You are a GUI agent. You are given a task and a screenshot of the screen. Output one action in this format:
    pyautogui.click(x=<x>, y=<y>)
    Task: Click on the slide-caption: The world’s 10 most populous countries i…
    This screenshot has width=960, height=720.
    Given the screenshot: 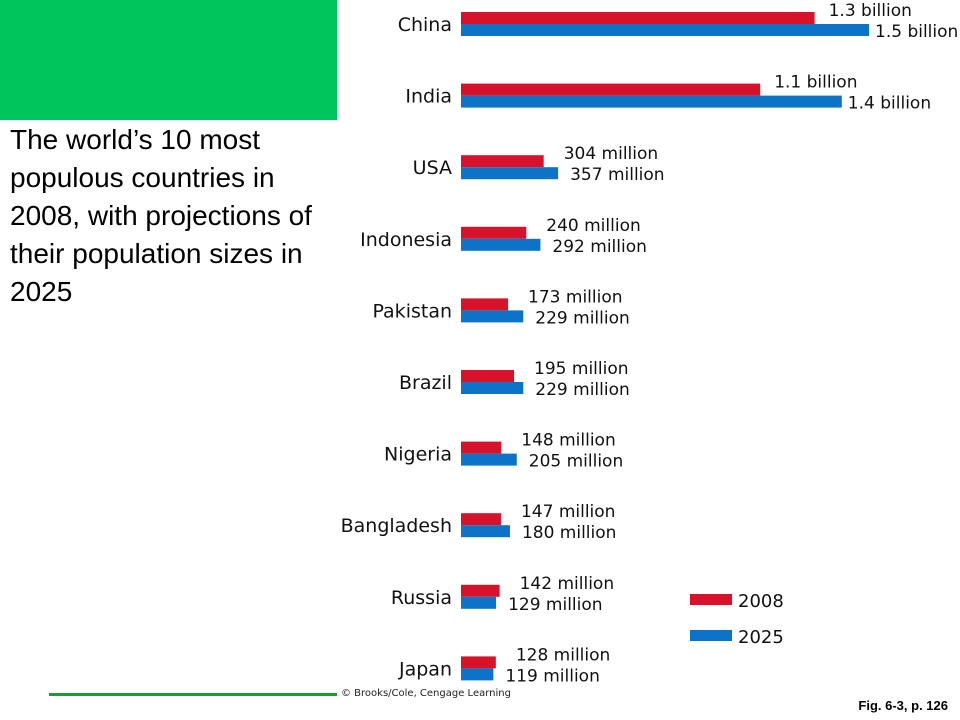 What is the action you would take?
    pyautogui.click(x=161, y=215)
    